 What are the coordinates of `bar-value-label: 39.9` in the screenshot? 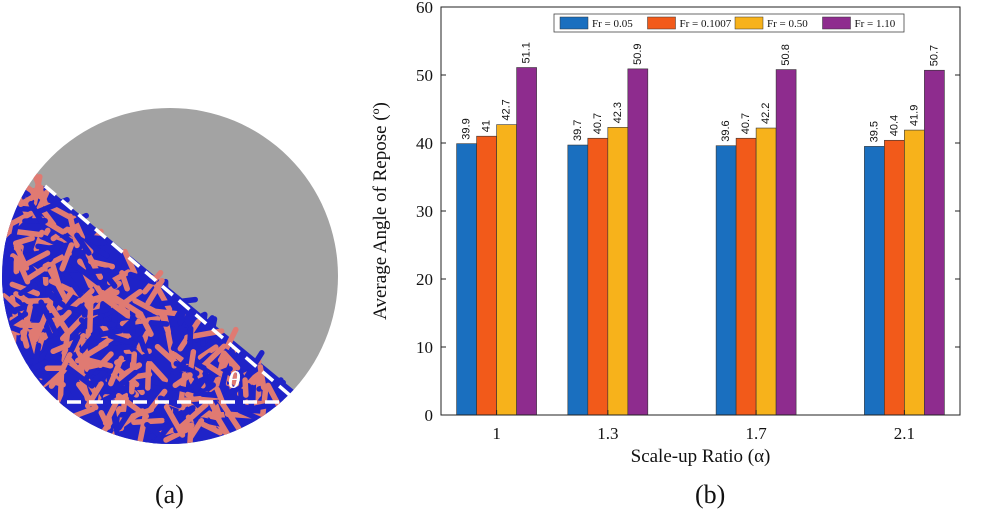 It's located at (467, 128).